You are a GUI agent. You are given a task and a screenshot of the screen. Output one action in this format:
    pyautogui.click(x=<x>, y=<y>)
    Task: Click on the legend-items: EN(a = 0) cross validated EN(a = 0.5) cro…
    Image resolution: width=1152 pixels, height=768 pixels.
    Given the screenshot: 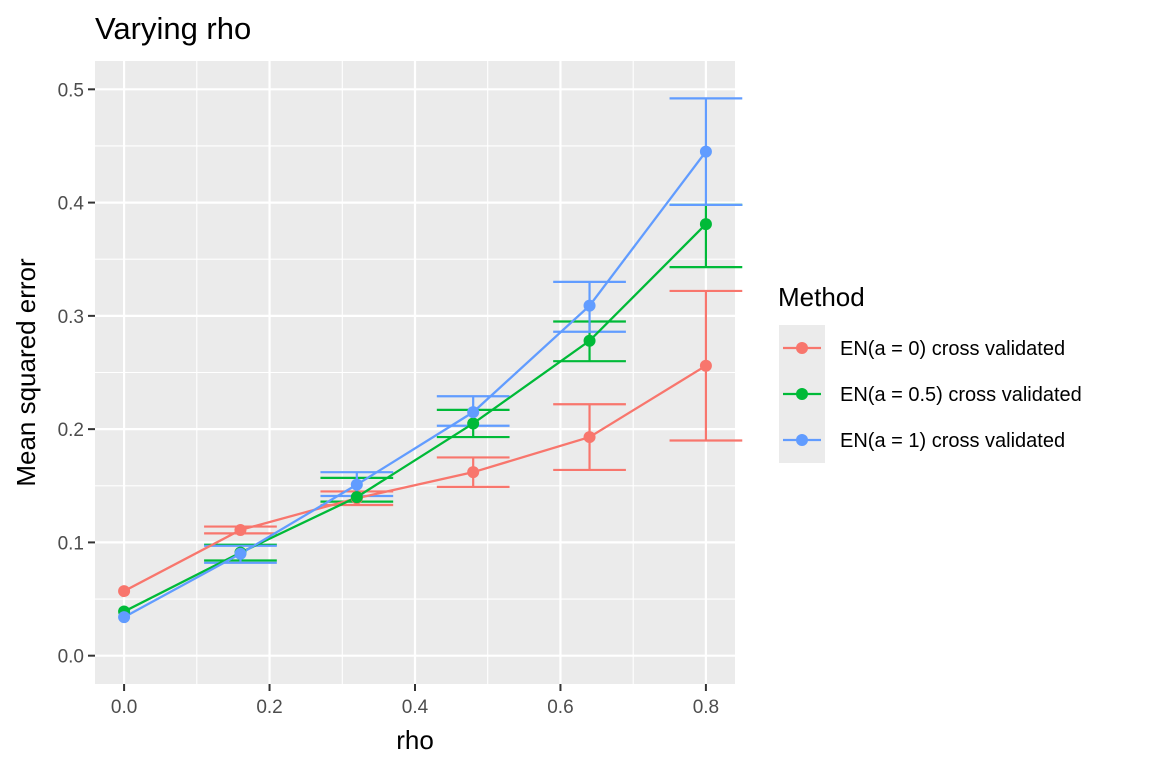 What is the action you would take?
    pyautogui.click(x=932, y=395)
    